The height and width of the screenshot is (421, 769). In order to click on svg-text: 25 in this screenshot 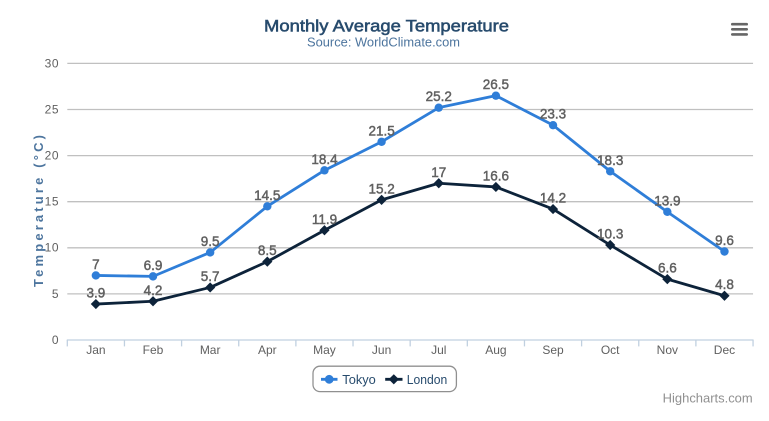, I will do `click(52, 109)`.